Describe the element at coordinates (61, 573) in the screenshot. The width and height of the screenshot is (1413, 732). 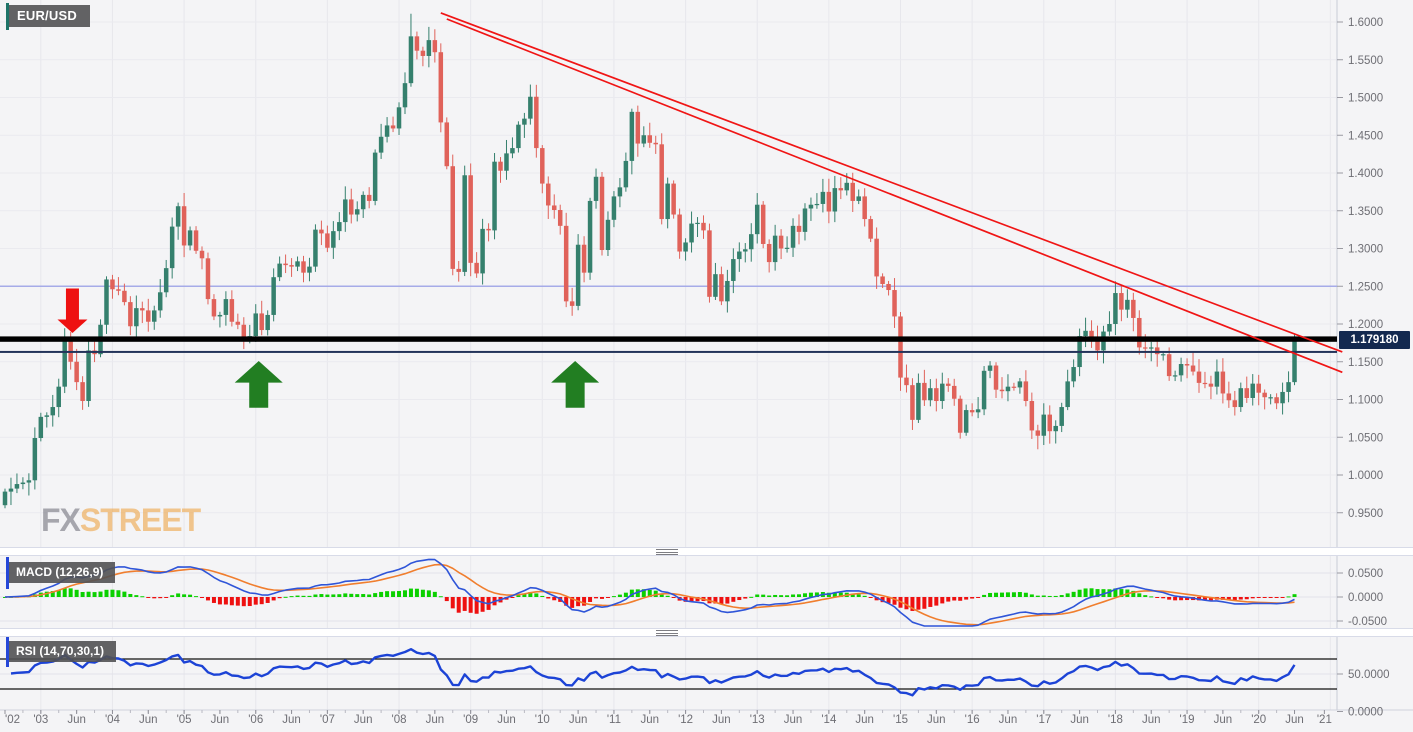
I see `macd-label-box: MACD (12,26,9)` at that location.